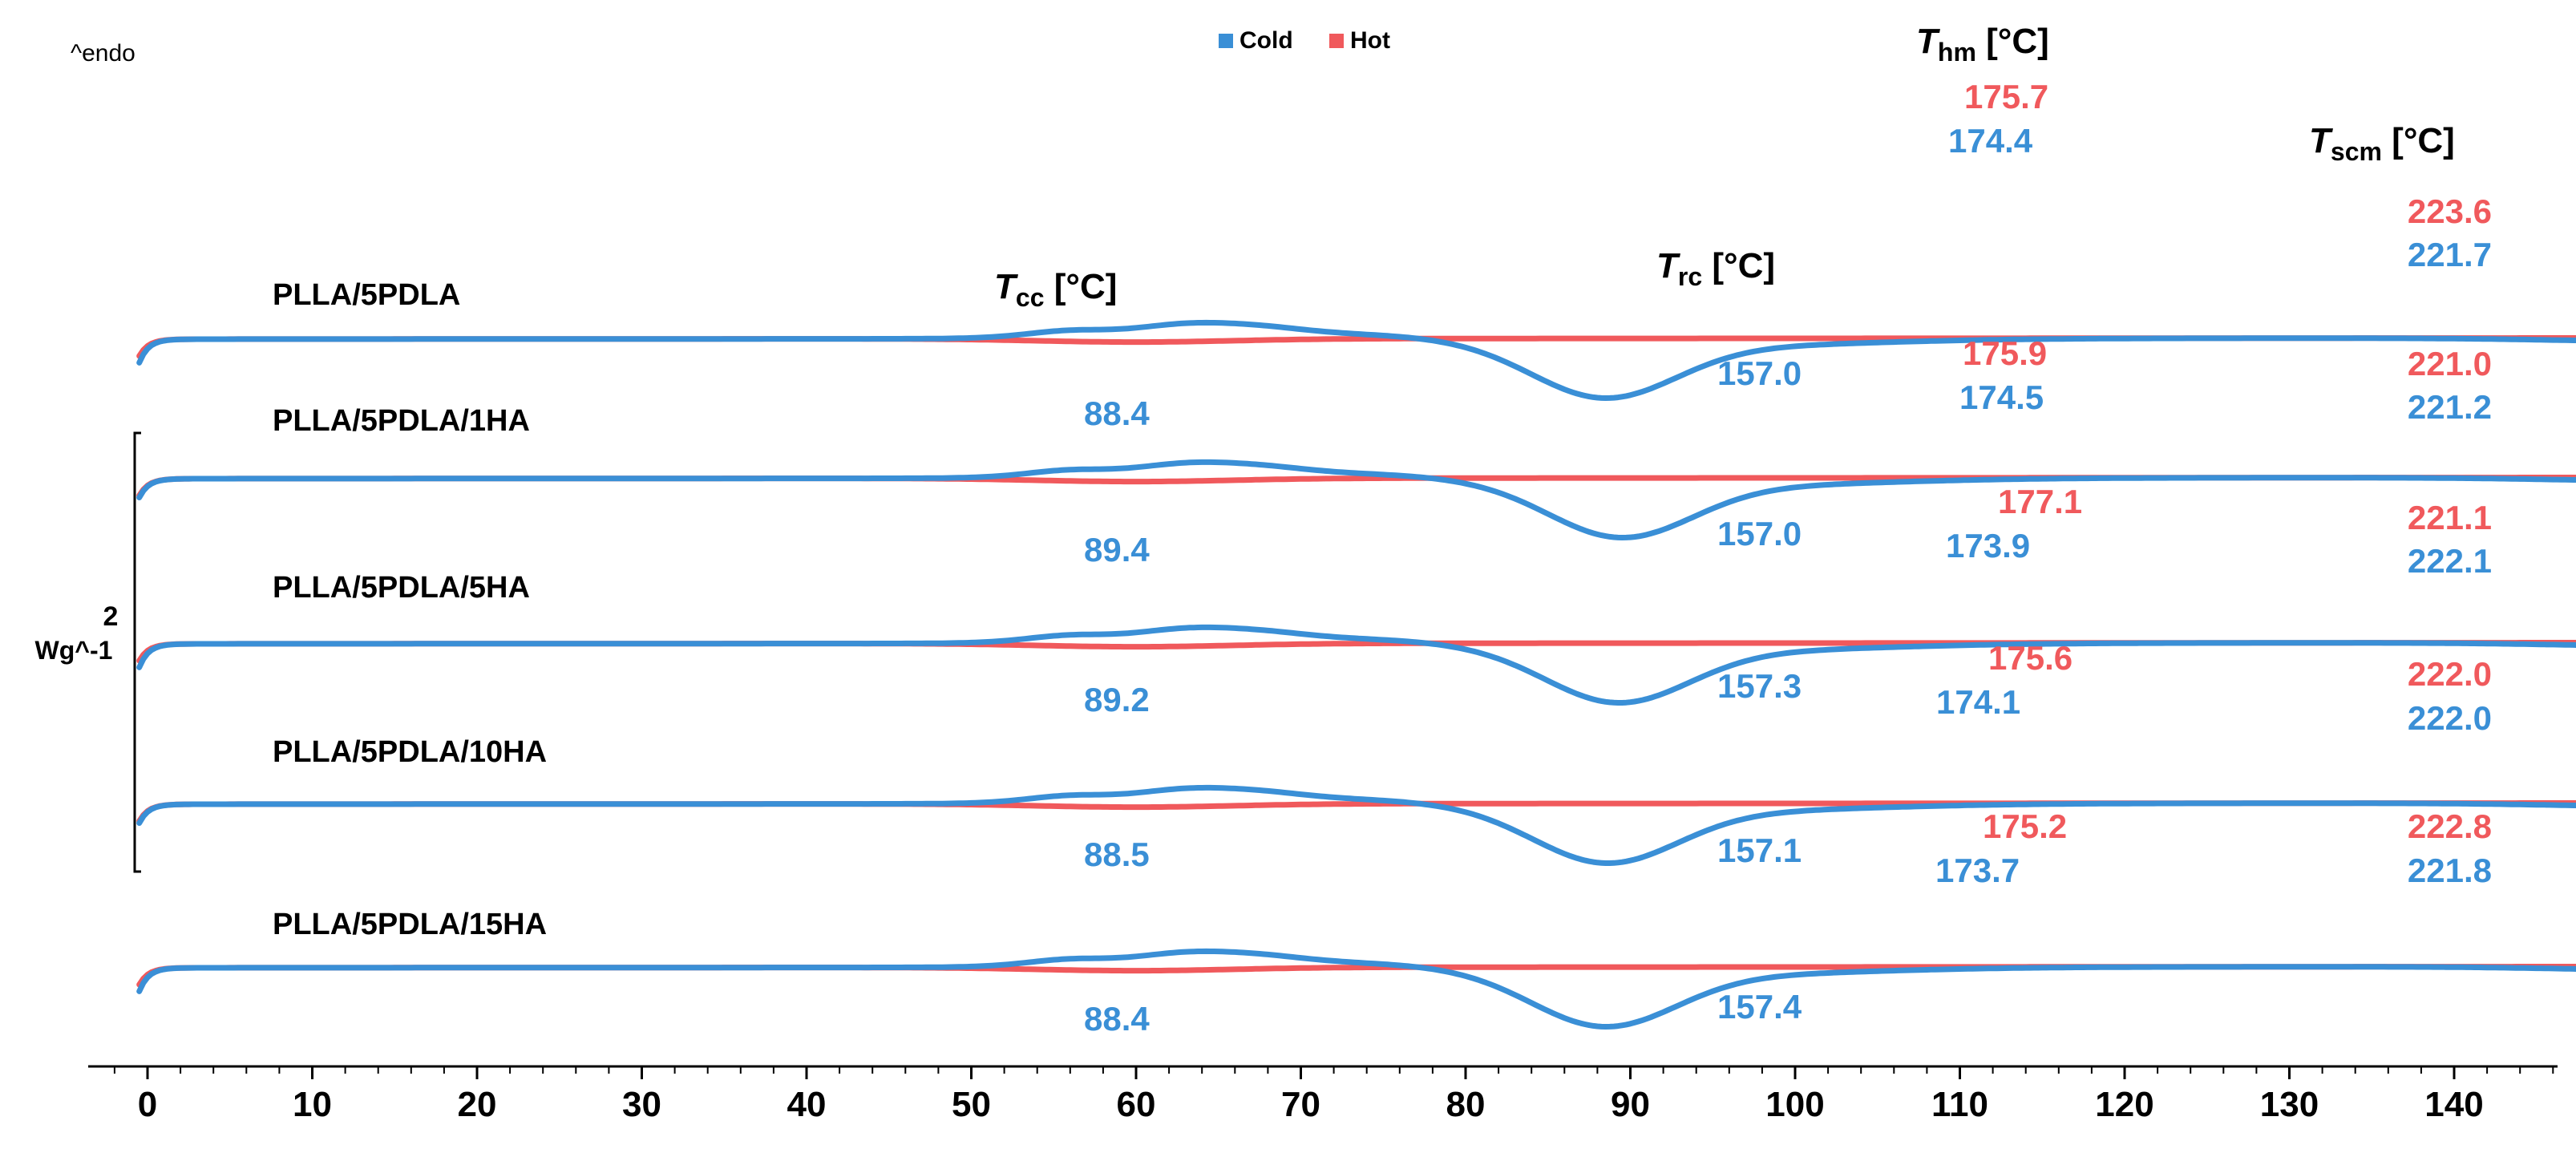 Image resolution: width=2576 pixels, height=1149 pixels. I want to click on legend: Cold Hot, so click(1304, 40).